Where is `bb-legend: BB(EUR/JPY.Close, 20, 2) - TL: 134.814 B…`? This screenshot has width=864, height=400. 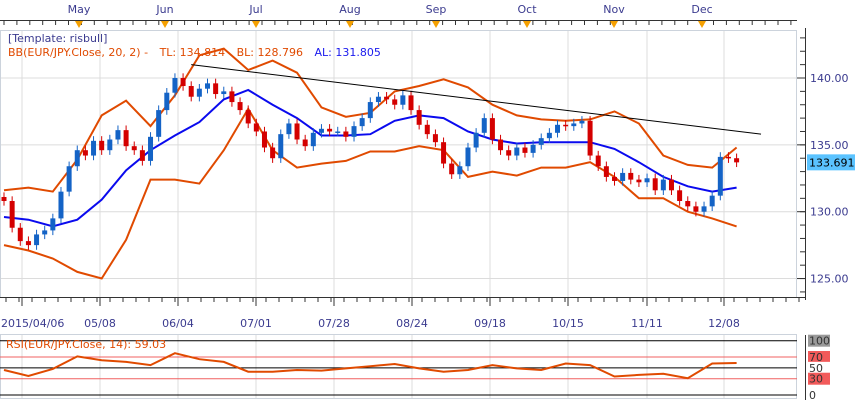 bb-legend: BB(EUR/JPY.Close, 20, 2) - TL: 134.814 B… is located at coordinates (194, 52).